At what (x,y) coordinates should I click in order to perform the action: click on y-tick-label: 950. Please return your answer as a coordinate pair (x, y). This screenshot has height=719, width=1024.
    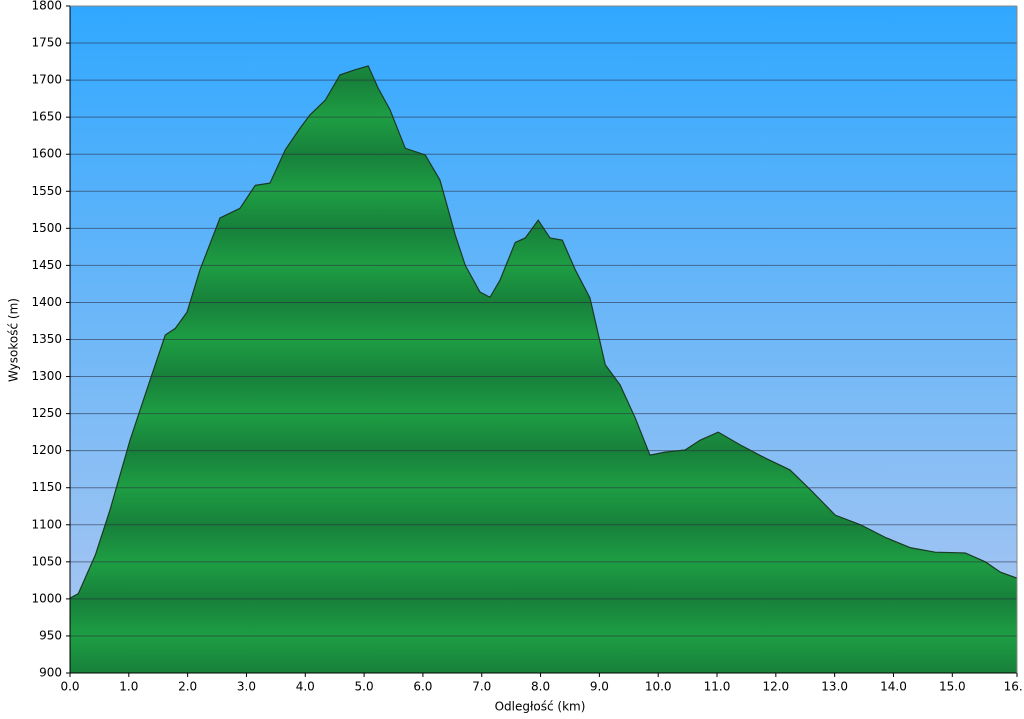
    Looking at the image, I should click on (50, 635).